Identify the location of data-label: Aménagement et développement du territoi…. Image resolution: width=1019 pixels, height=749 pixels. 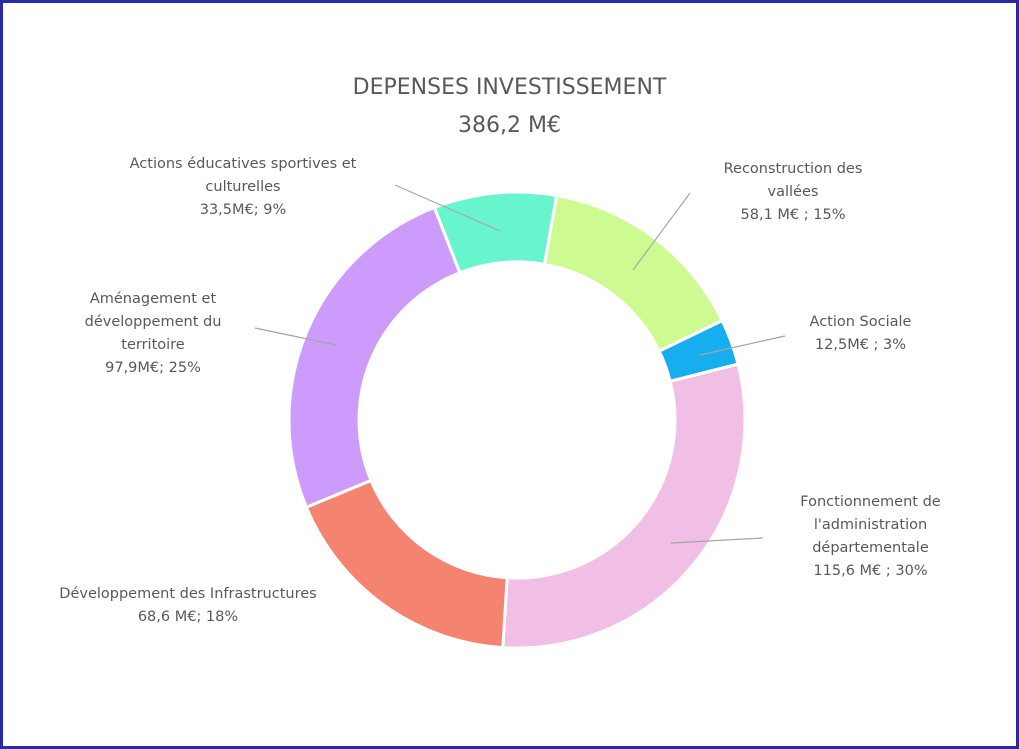
(153, 334).